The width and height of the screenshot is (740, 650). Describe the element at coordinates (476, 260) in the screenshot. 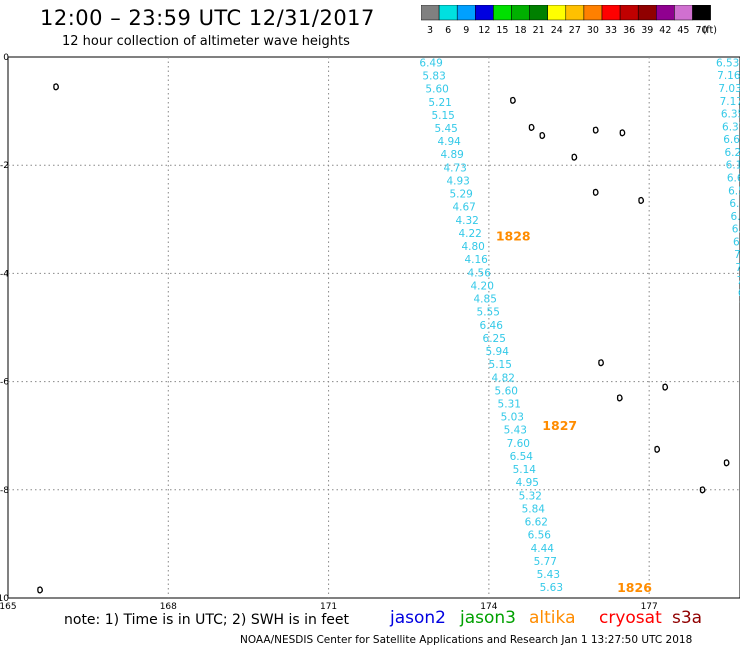

I see `track-main-swh-label: 4.16` at that location.